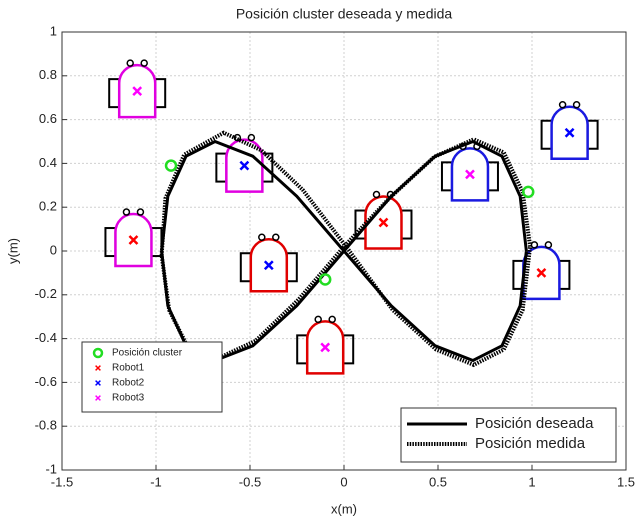 The image size is (636, 521). I want to click on legend-label: Posición deseada, so click(534, 423).